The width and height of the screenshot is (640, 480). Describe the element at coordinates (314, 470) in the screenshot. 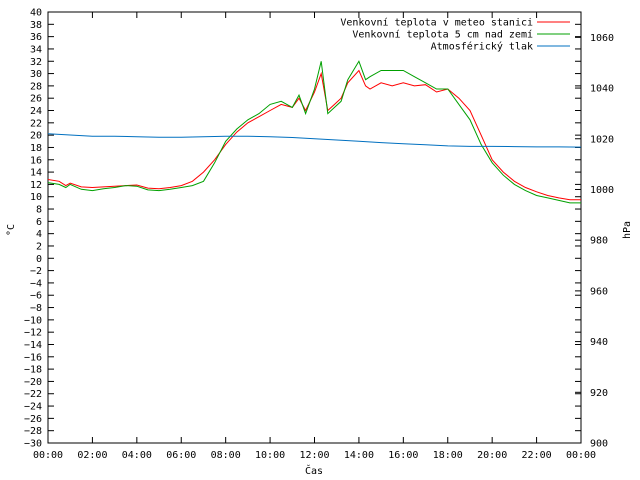

I see `x-axis-label: Čas` at that location.